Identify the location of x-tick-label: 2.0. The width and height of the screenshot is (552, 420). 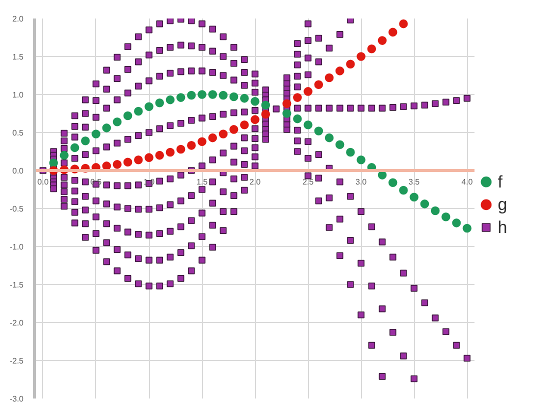
(255, 182).